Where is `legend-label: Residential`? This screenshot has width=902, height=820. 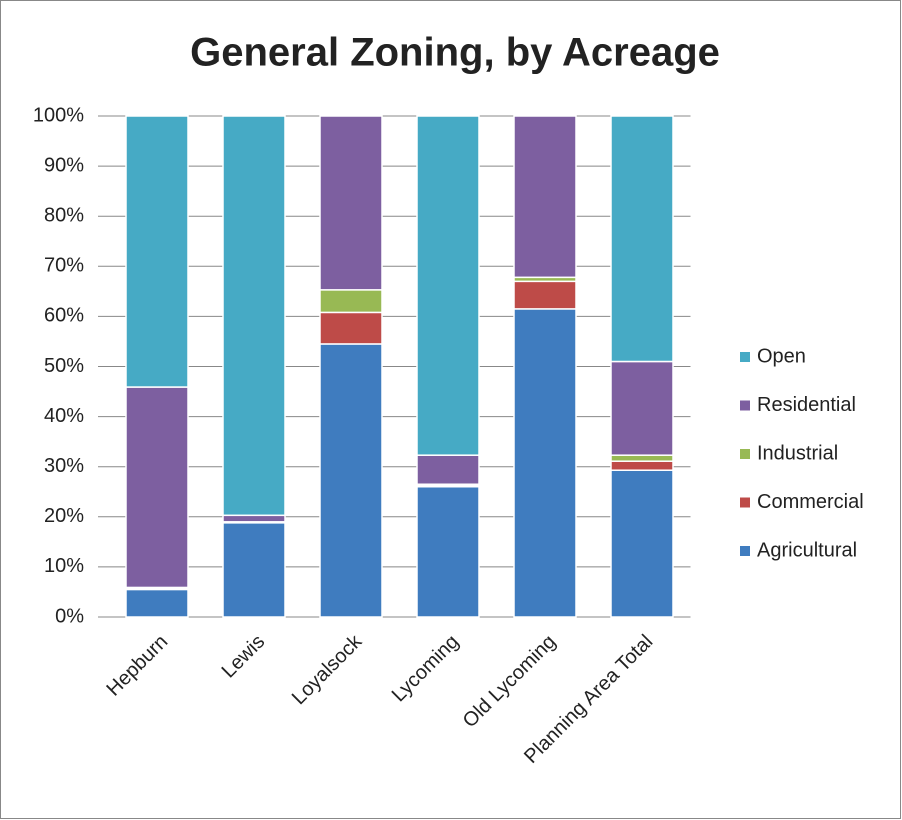 legend-label: Residential is located at coordinates (806, 405).